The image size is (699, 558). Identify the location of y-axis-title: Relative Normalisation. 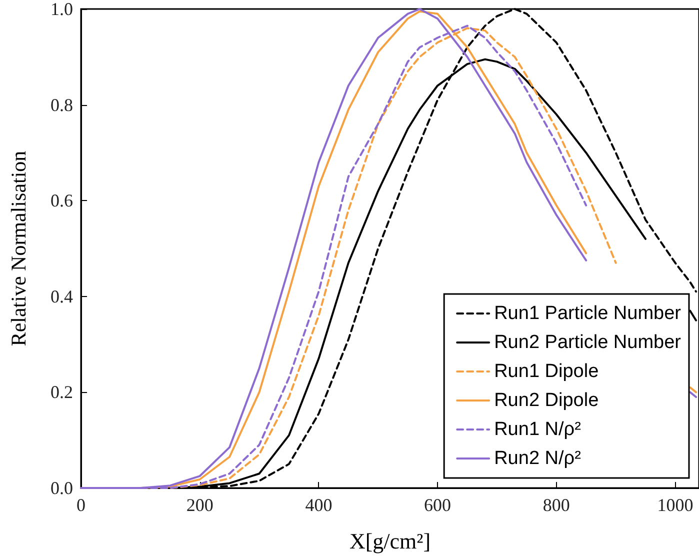
(18, 248).